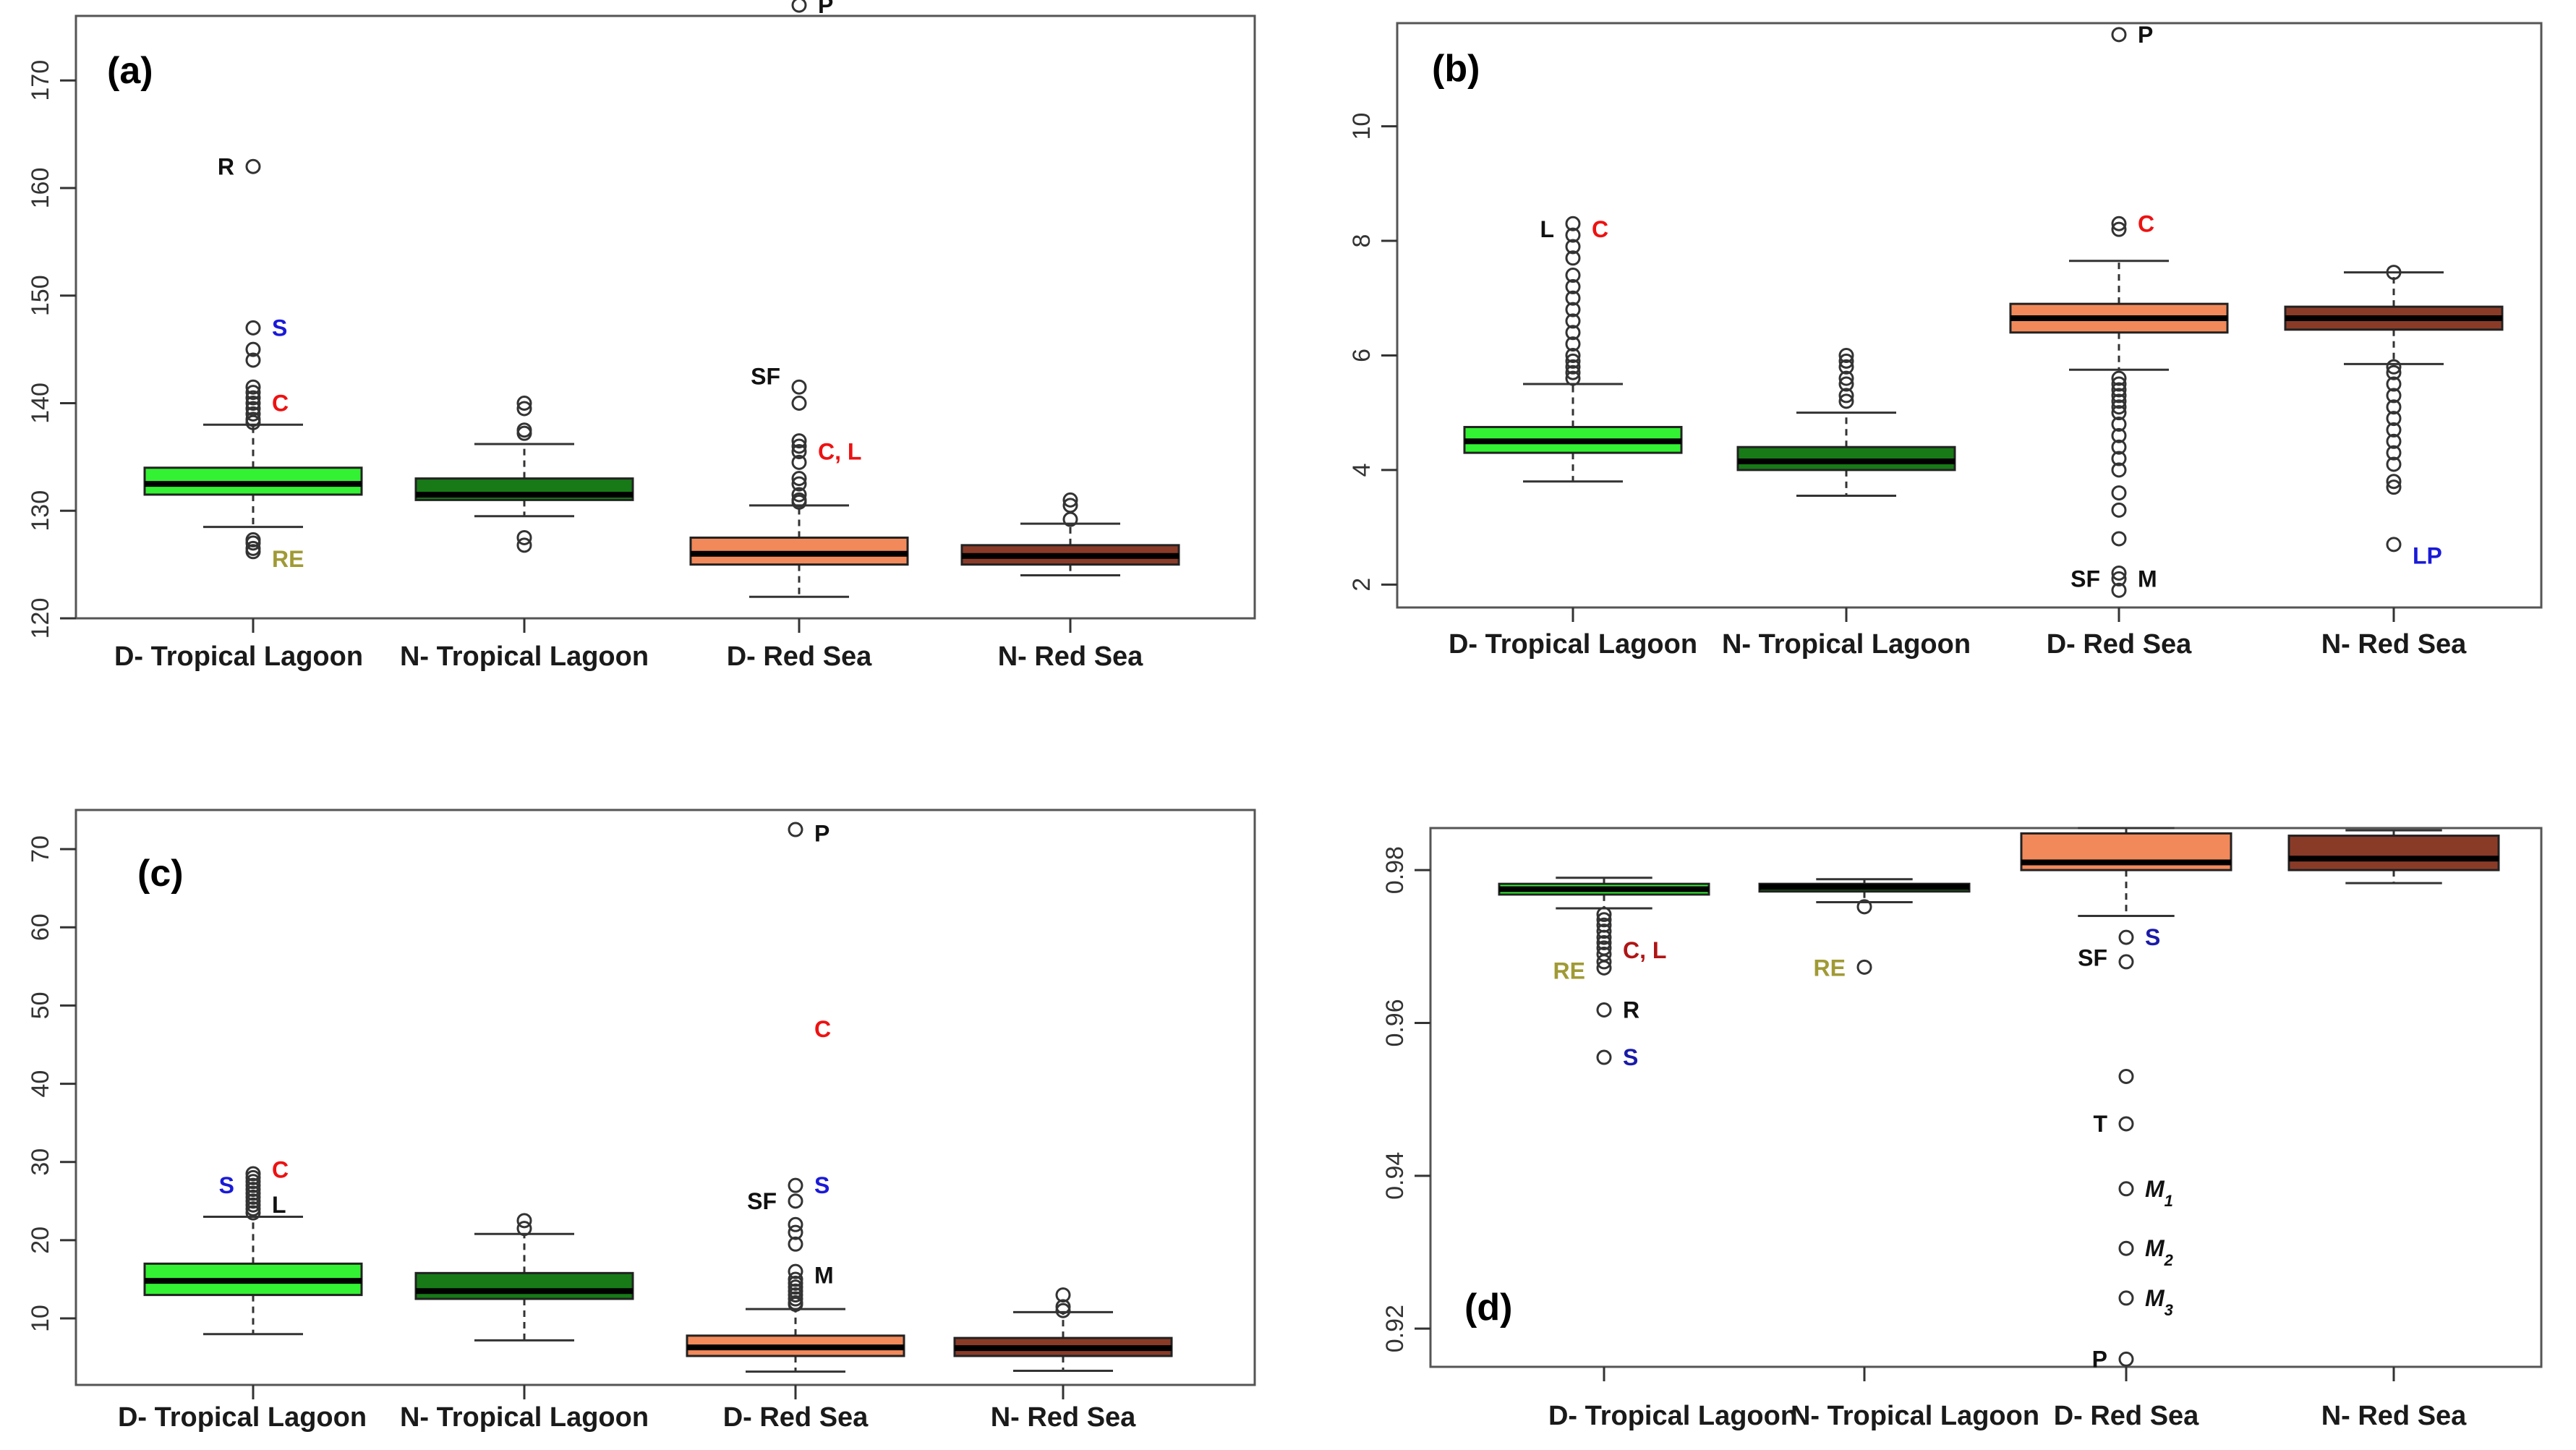 This screenshot has height=1450, width=2576. I want to click on y-tick-label: 130, so click(40, 511).